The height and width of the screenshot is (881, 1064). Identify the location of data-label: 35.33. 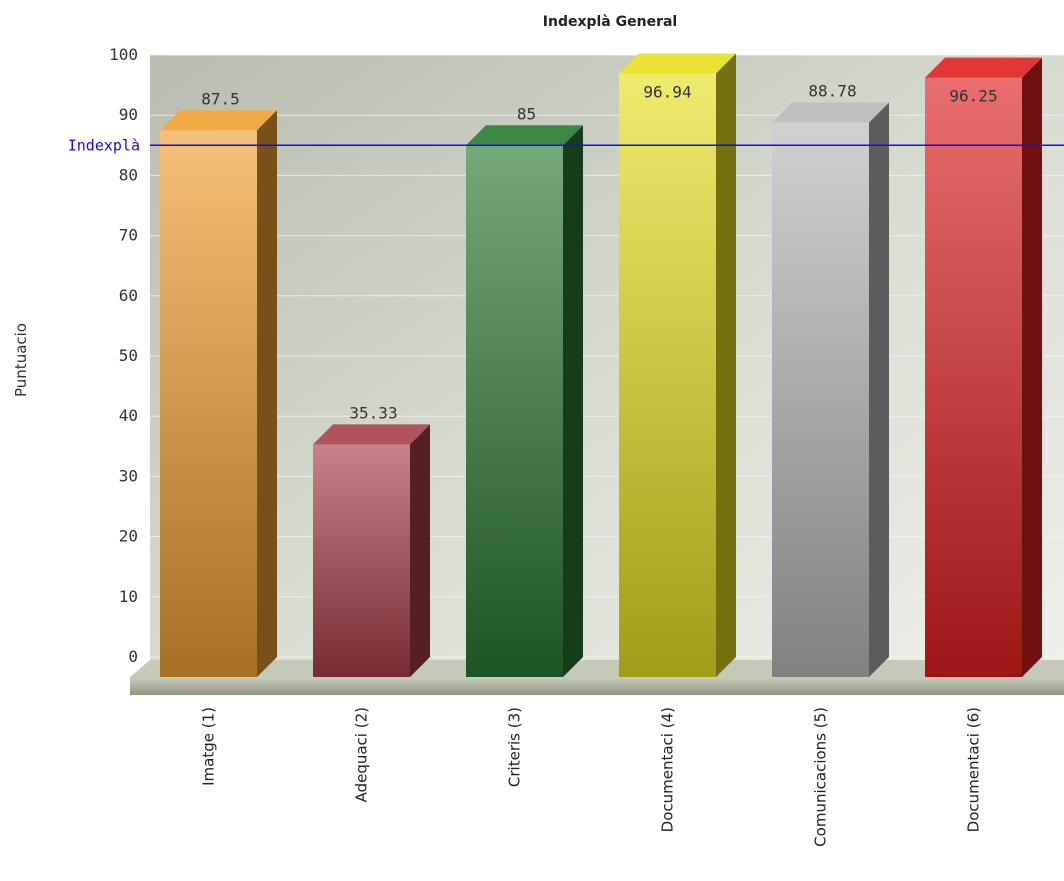
(373, 412).